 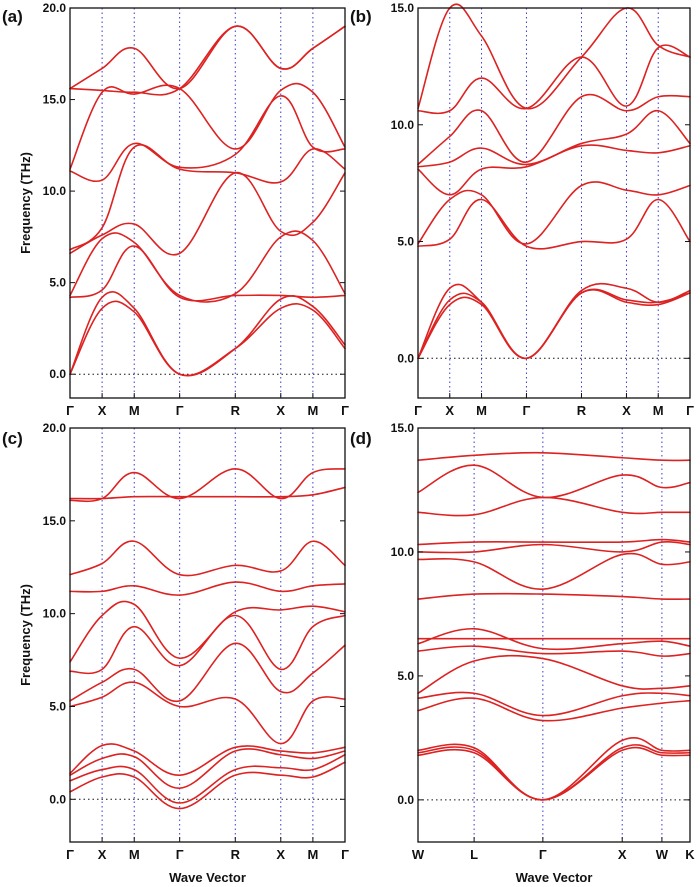 I want to click on x-tick-label: W, so click(x=662, y=854).